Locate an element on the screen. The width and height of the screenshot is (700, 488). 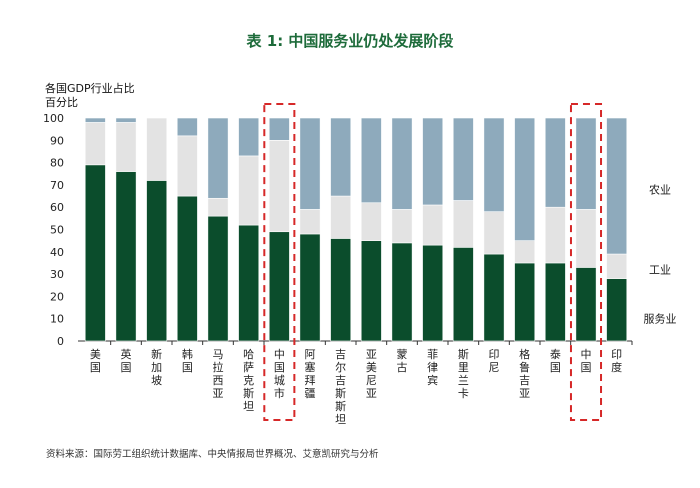
x-category-label: 阿 is located at coordinates (310, 354).